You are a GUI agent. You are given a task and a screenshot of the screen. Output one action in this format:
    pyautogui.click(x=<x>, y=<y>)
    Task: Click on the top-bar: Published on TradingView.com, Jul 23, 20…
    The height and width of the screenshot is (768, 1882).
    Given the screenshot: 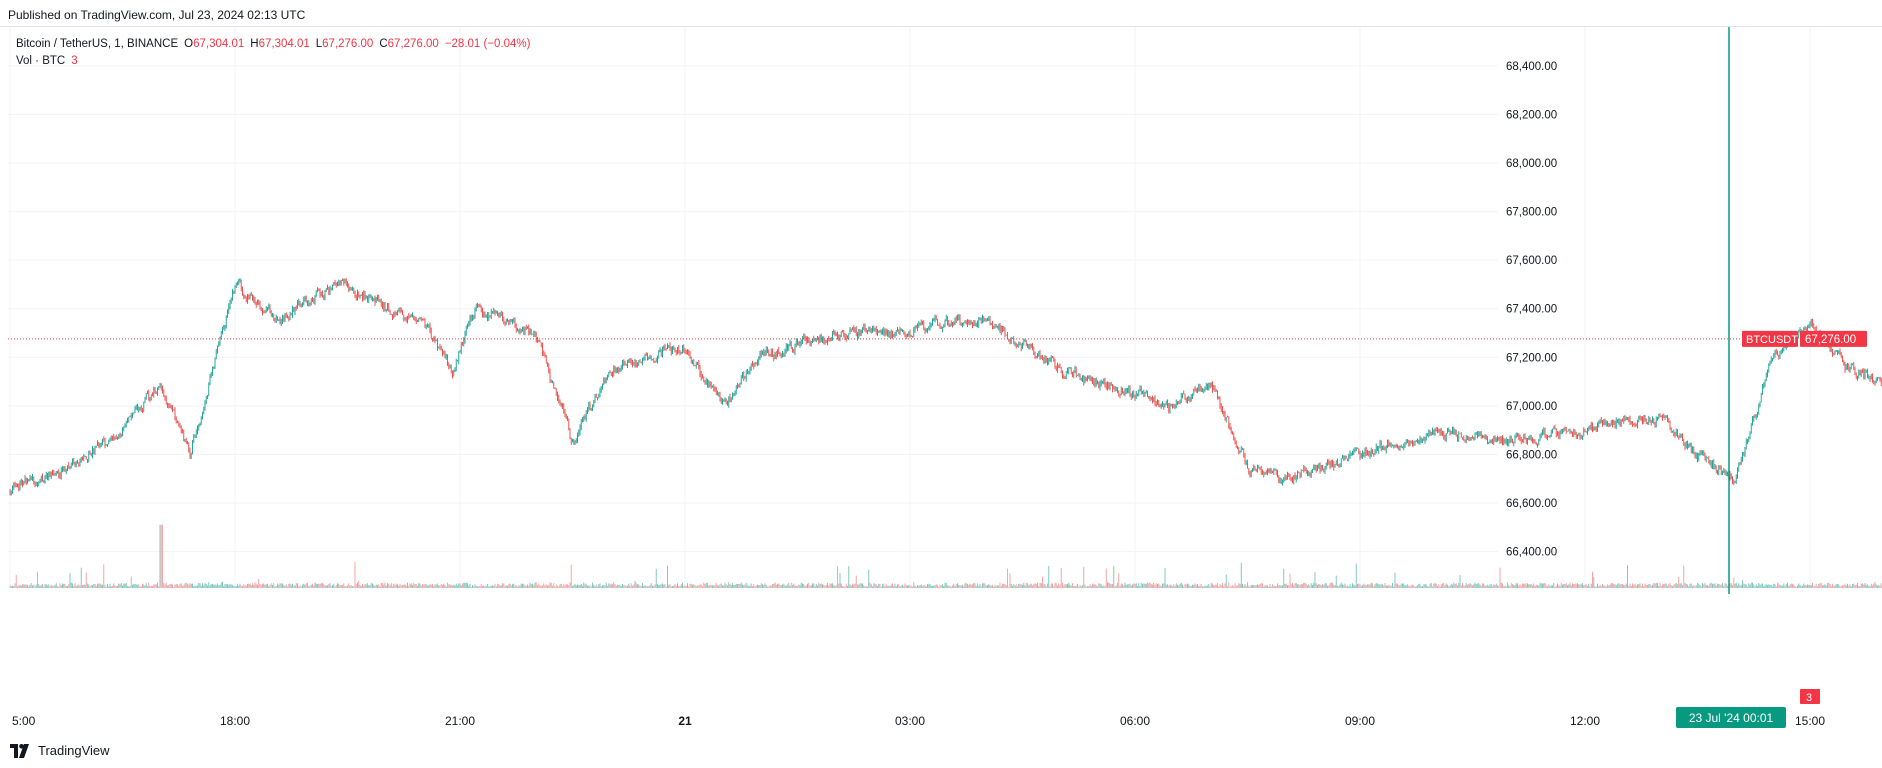 What is the action you would take?
    pyautogui.click(x=941, y=13)
    